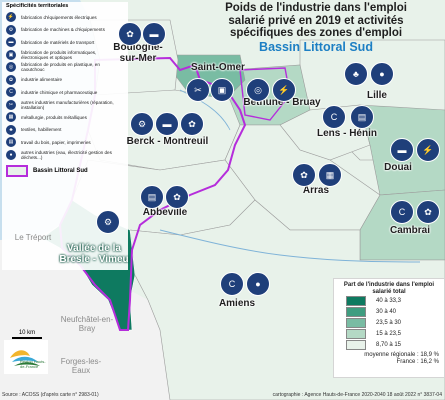  What do you see at coordinates (218, 67) in the screenshot?
I see `city-saint-omer: Saint-Omer` at bounding box center [218, 67].